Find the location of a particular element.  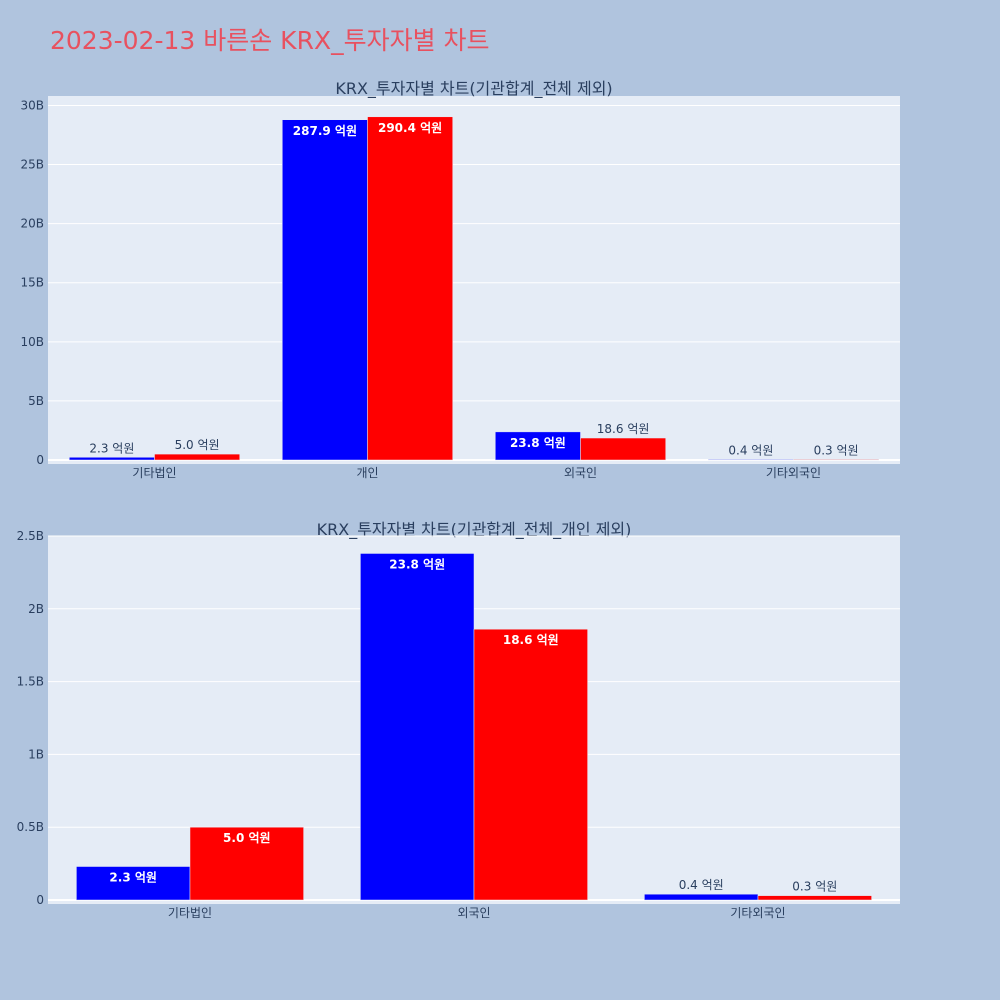

y-tick-label: 1B is located at coordinates (36, 754).